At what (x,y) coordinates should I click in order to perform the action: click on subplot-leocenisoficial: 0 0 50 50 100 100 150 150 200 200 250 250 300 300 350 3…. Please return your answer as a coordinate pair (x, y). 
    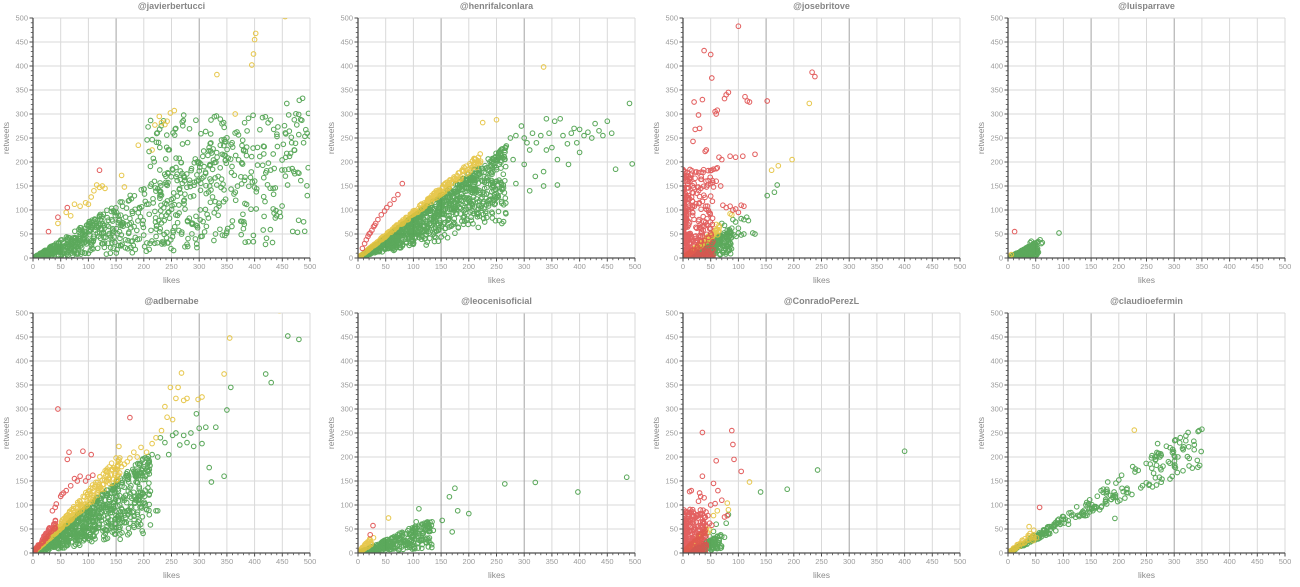
    Looking at the image, I should click on (487, 441).